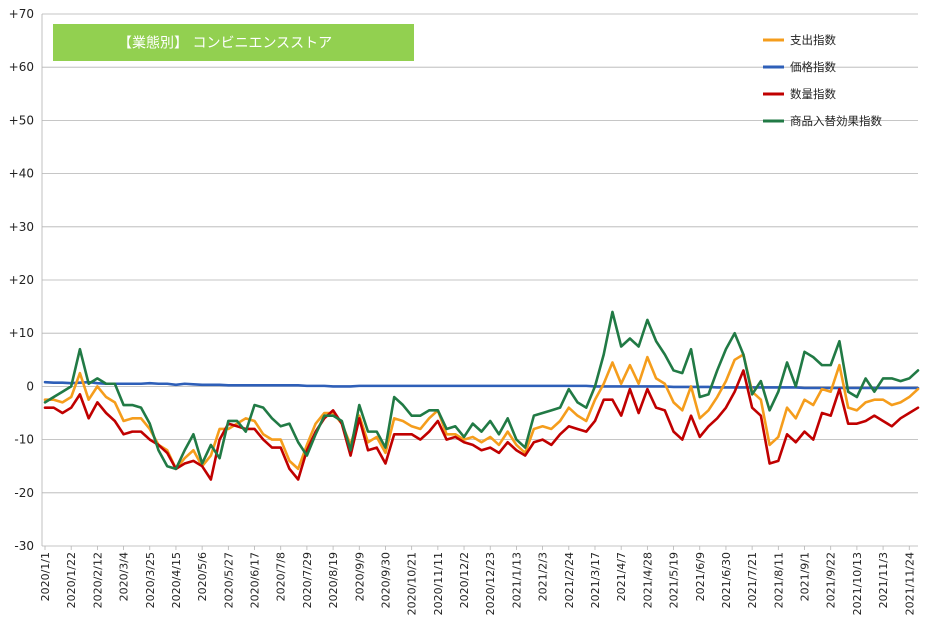 The width and height of the screenshot is (929, 636). What do you see at coordinates (202, 576) in the screenshot?
I see `x-tick-label: 2020/5/6` at bounding box center [202, 576].